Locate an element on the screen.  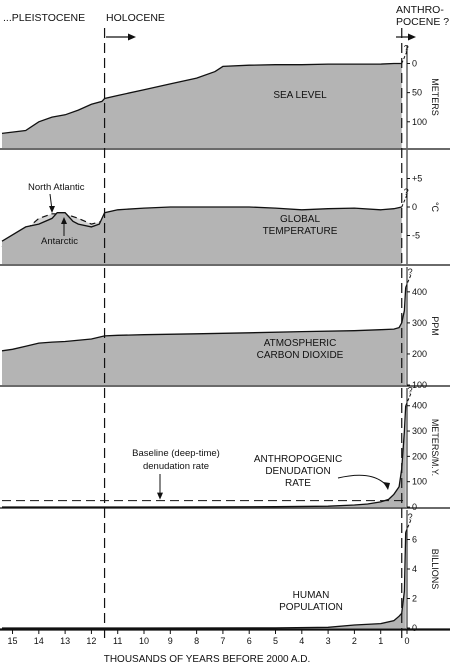
anthropocene-label-line1: ANTHRO- is located at coordinates (420, 10).